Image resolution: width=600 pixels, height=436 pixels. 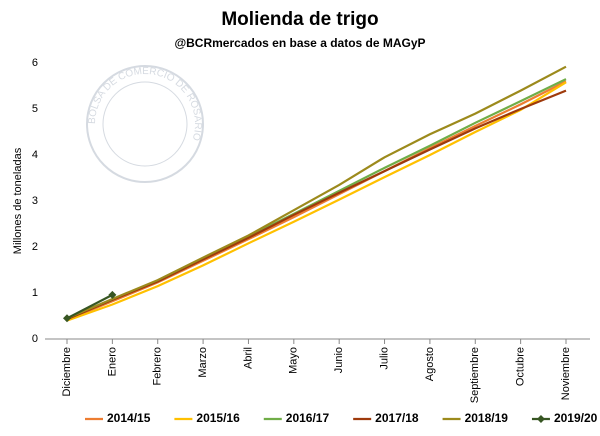 What do you see at coordinates (521, 366) in the screenshot?
I see `x-tick-label: Octubre` at bounding box center [521, 366].